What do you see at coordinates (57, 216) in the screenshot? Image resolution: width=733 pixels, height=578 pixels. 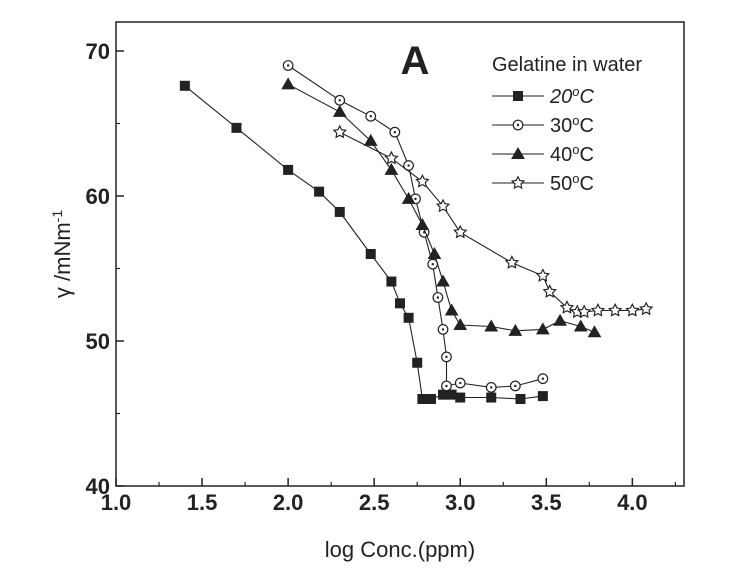 I see `y-axis-title-sup: -1` at bounding box center [57, 216].